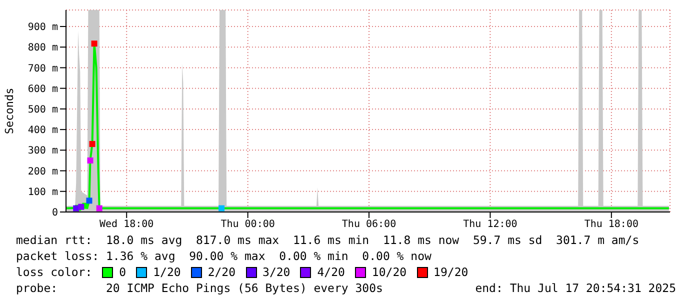  Describe the element at coordinates (43, 28) in the screenshot. I see `y-tick-label: 900 m` at that location.